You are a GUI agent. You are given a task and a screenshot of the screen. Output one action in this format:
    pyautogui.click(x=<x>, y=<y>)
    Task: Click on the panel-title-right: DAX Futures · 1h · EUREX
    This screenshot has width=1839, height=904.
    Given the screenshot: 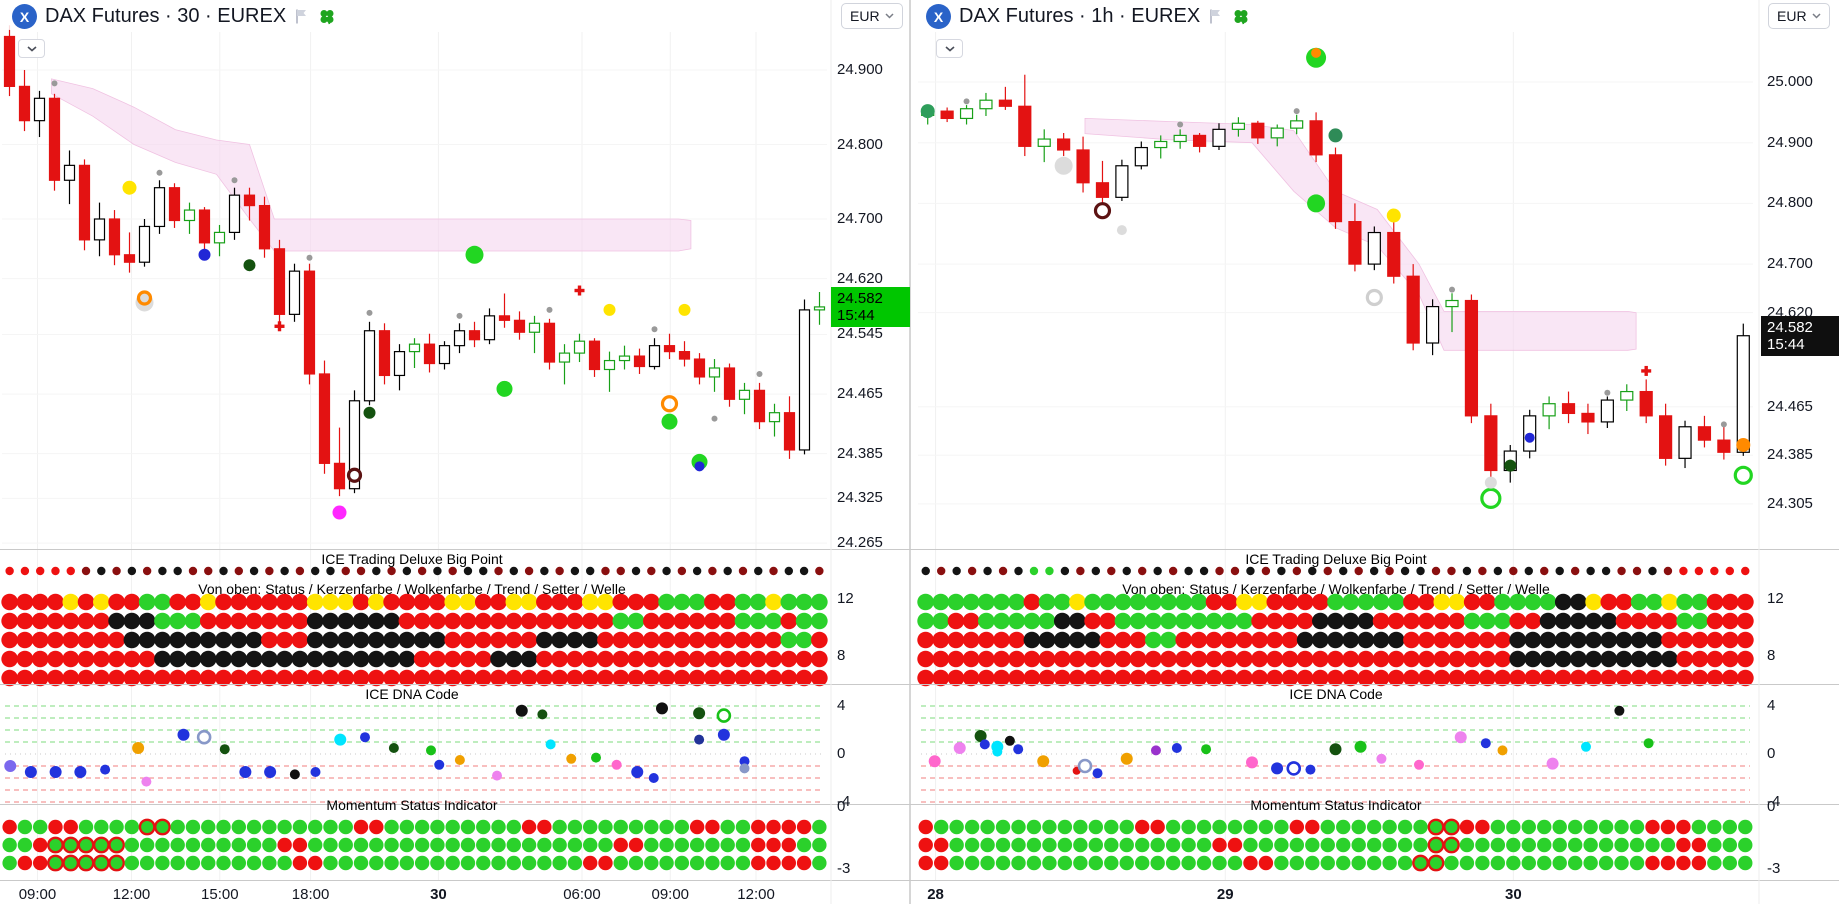 What is the action you would take?
    pyautogui.click(x=1080, y=16)
    